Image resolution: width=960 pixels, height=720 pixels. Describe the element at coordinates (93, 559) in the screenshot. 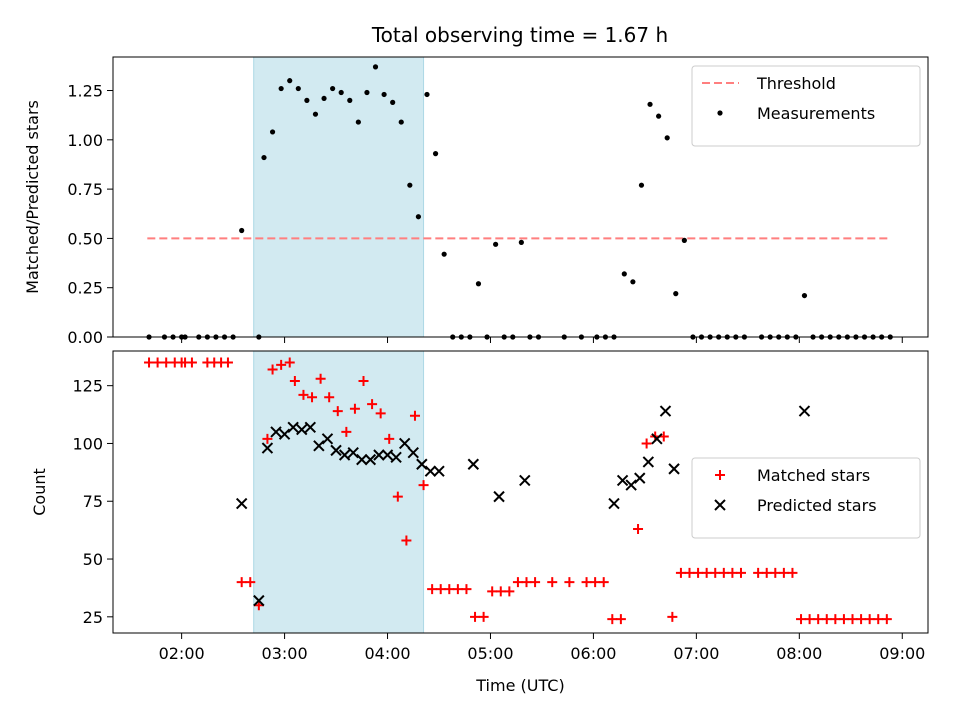

I see `y-tick-label: 50` at that location.